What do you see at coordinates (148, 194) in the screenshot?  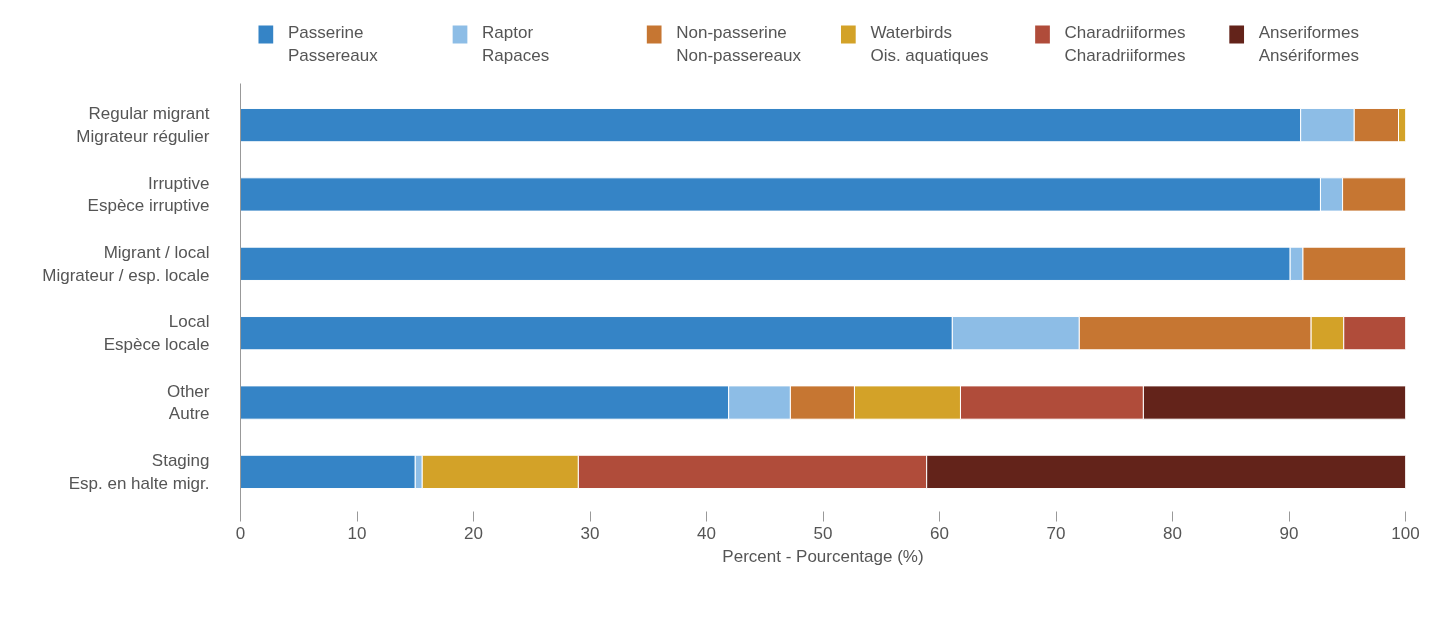 I see `y-tick-label: Irruptive Espèce irruptive` at bounding box center [148, 194].